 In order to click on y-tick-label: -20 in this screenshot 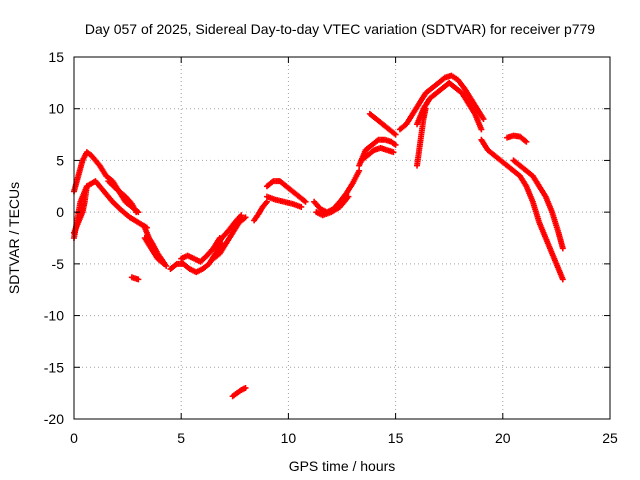, I will do `click(54, 419)`.